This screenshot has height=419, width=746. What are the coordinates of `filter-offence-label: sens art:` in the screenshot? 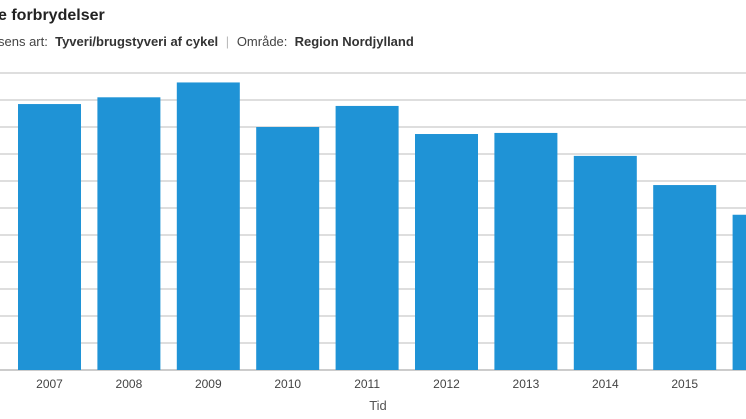 It's located at (24, 41).